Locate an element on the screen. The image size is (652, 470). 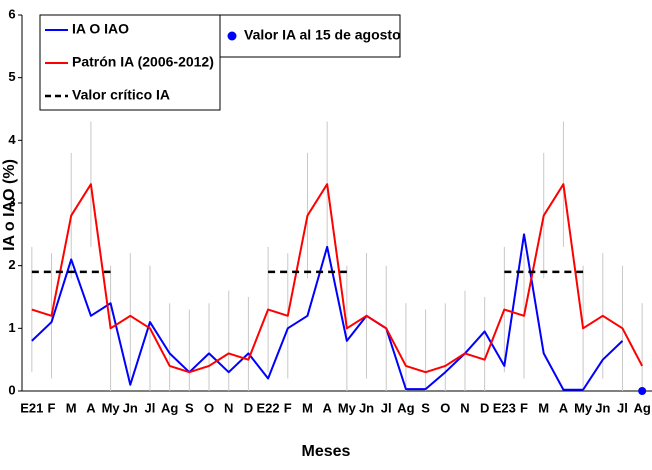
y-tick-label: 3 is located at coordinates (11, 201).